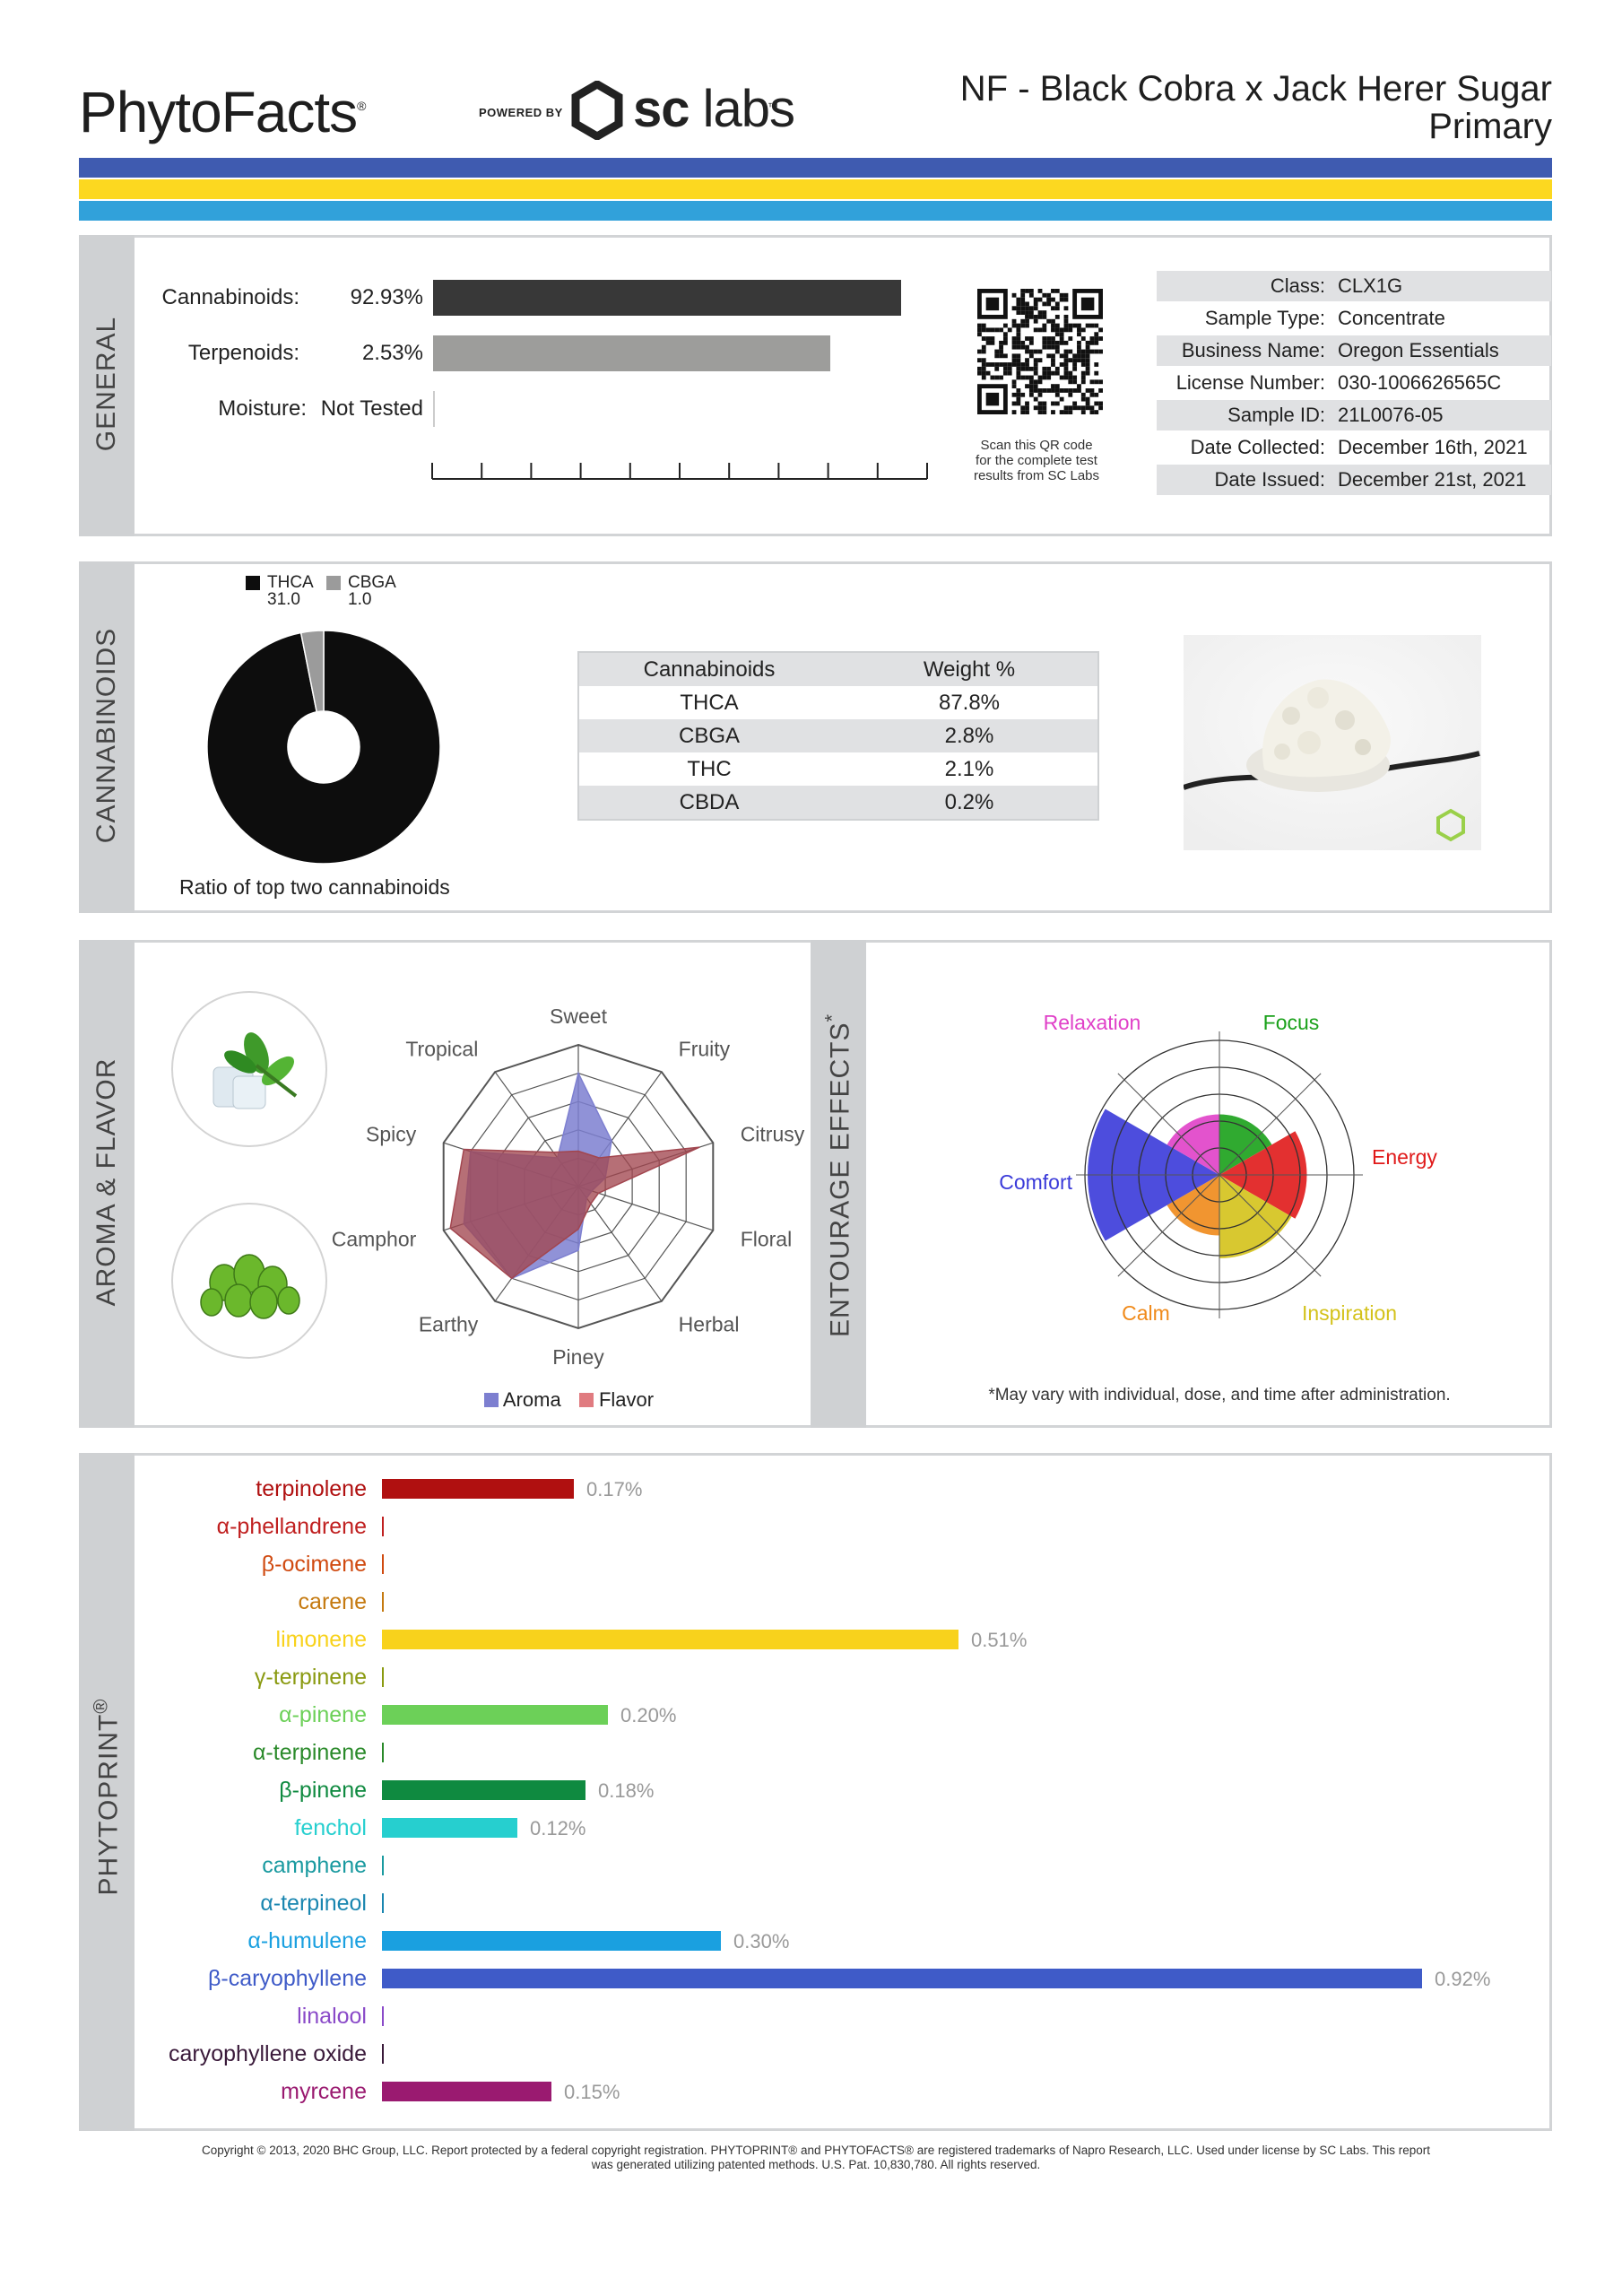 The width and height of the screenshot is (1622, 2296). Describe the element at coordinates (310, 1677) in the screenshot. I see `terpene-label: γ-terpinene` at that location.